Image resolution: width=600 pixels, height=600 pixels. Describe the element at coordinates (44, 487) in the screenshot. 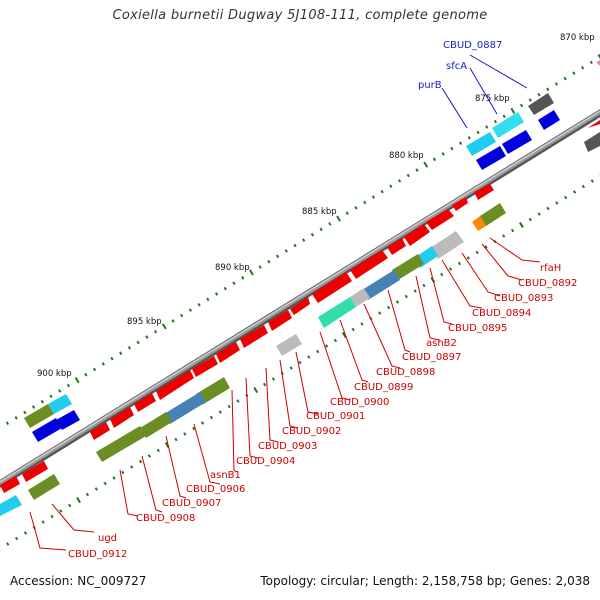

I see `gene-ugd` at that location.